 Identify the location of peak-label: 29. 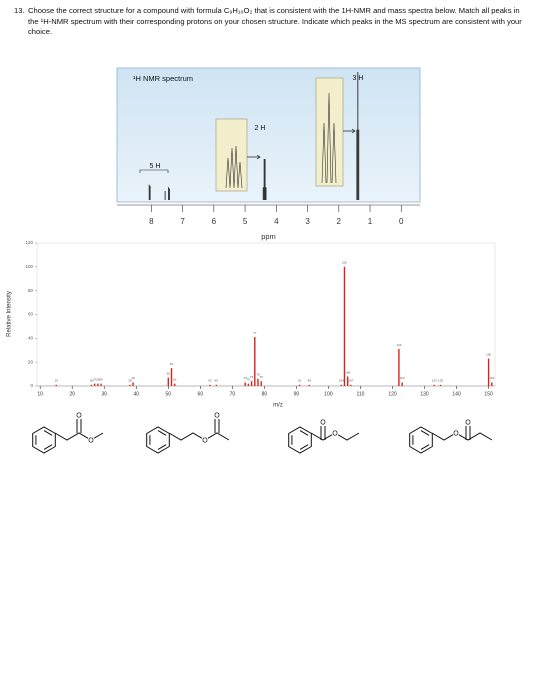
(101, 379).